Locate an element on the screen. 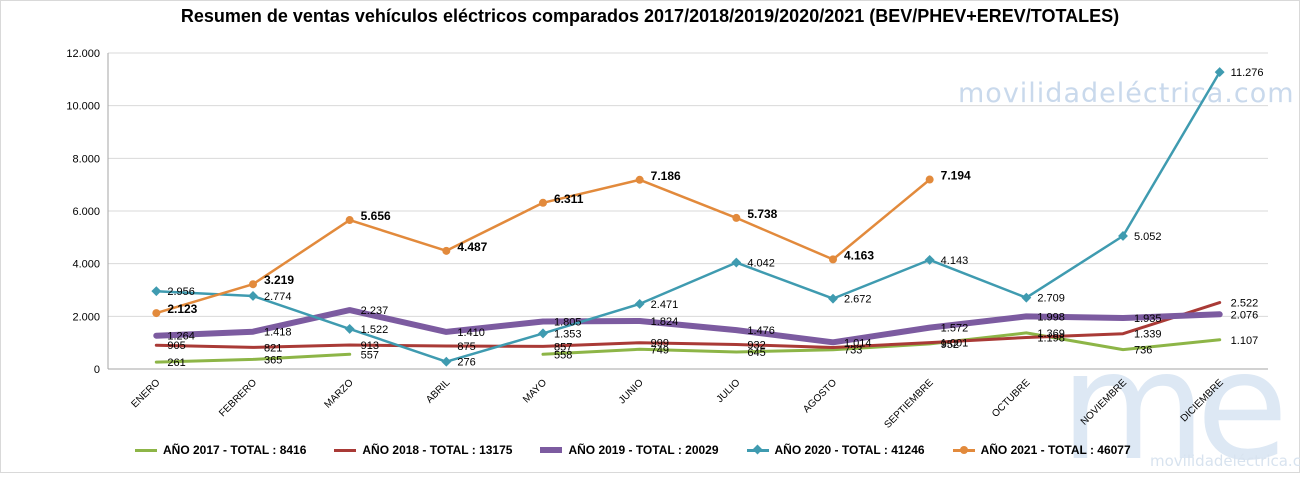  data-label: 5.656 is located at coordinates (376, 216).